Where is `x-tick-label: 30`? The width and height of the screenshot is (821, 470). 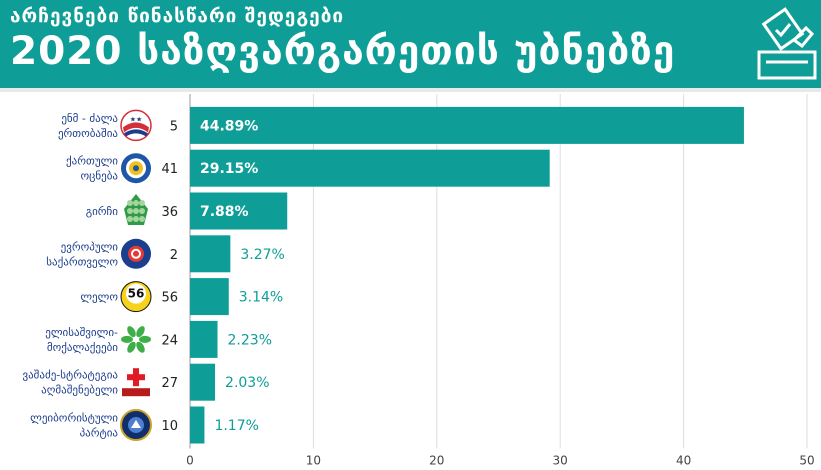 x-tick-label: 30 is located at coordinates (560, 460).